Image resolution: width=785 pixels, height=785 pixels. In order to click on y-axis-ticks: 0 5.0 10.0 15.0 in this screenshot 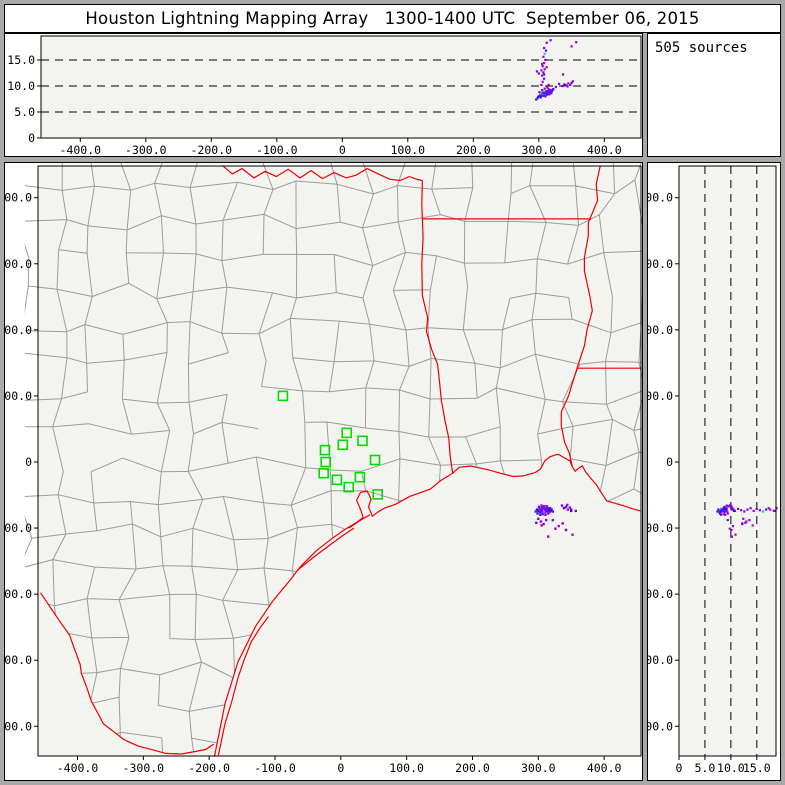, I will do `click(24, 99)`.